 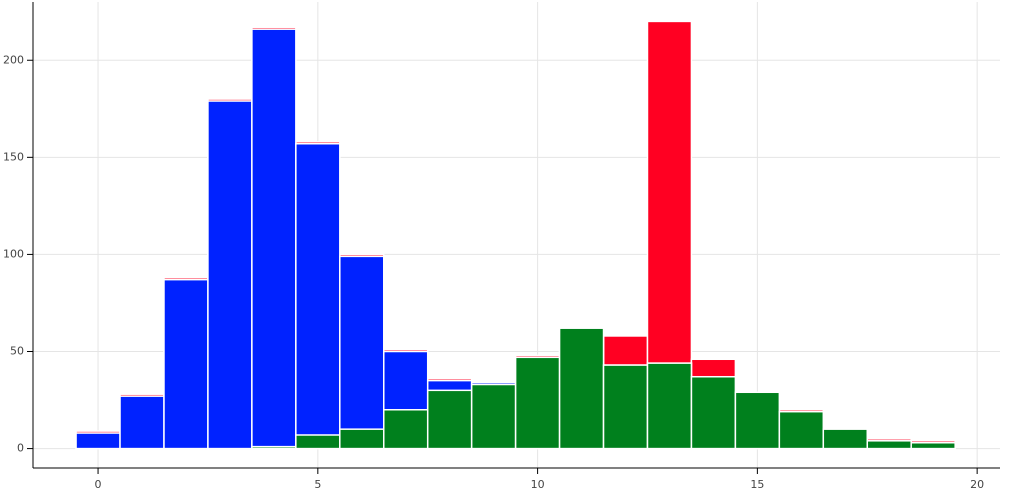 I want to click on y-tick-label: 150, so click(x=13, y=156).